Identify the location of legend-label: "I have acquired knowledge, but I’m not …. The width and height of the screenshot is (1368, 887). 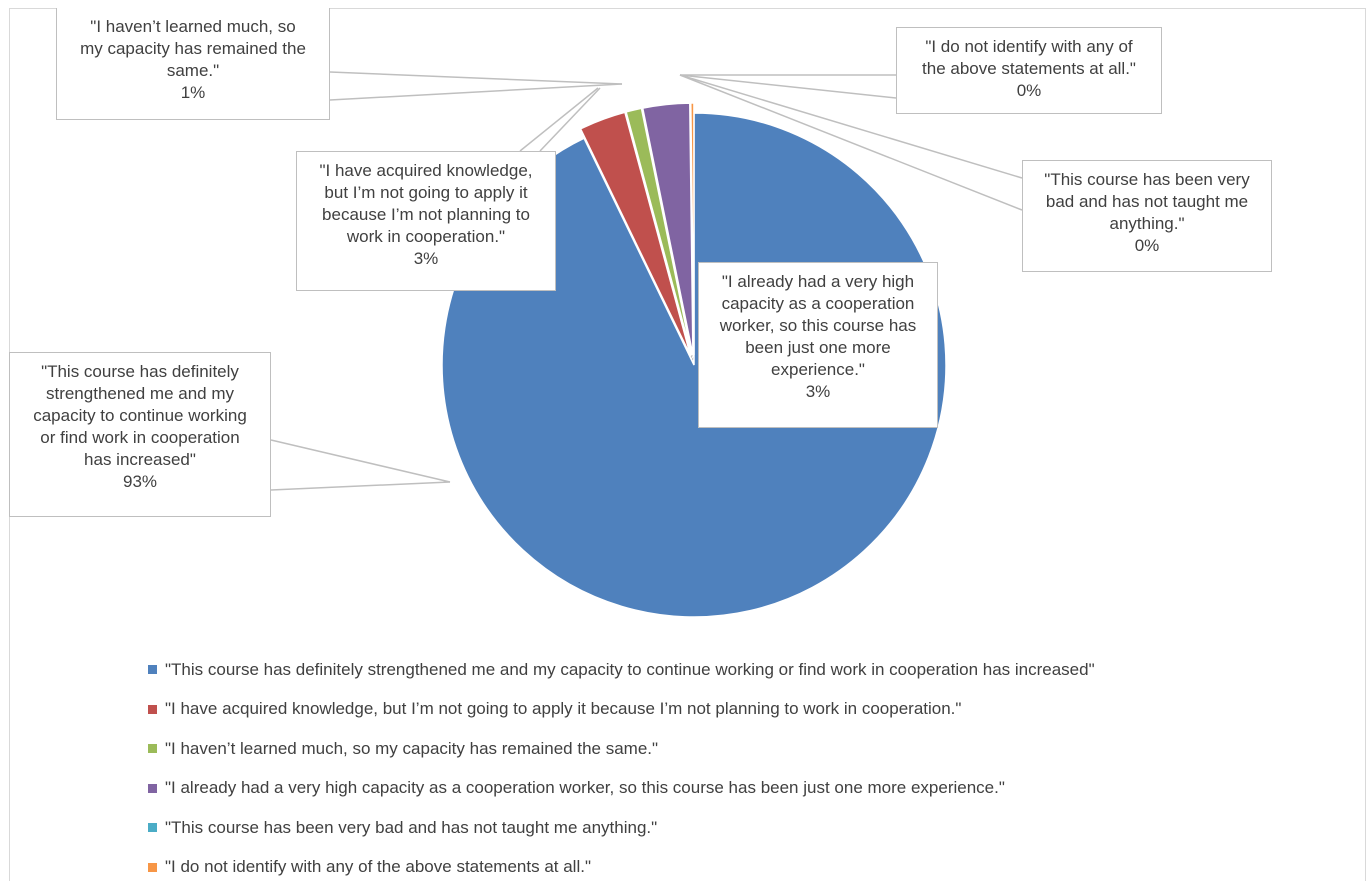
(563, 709).